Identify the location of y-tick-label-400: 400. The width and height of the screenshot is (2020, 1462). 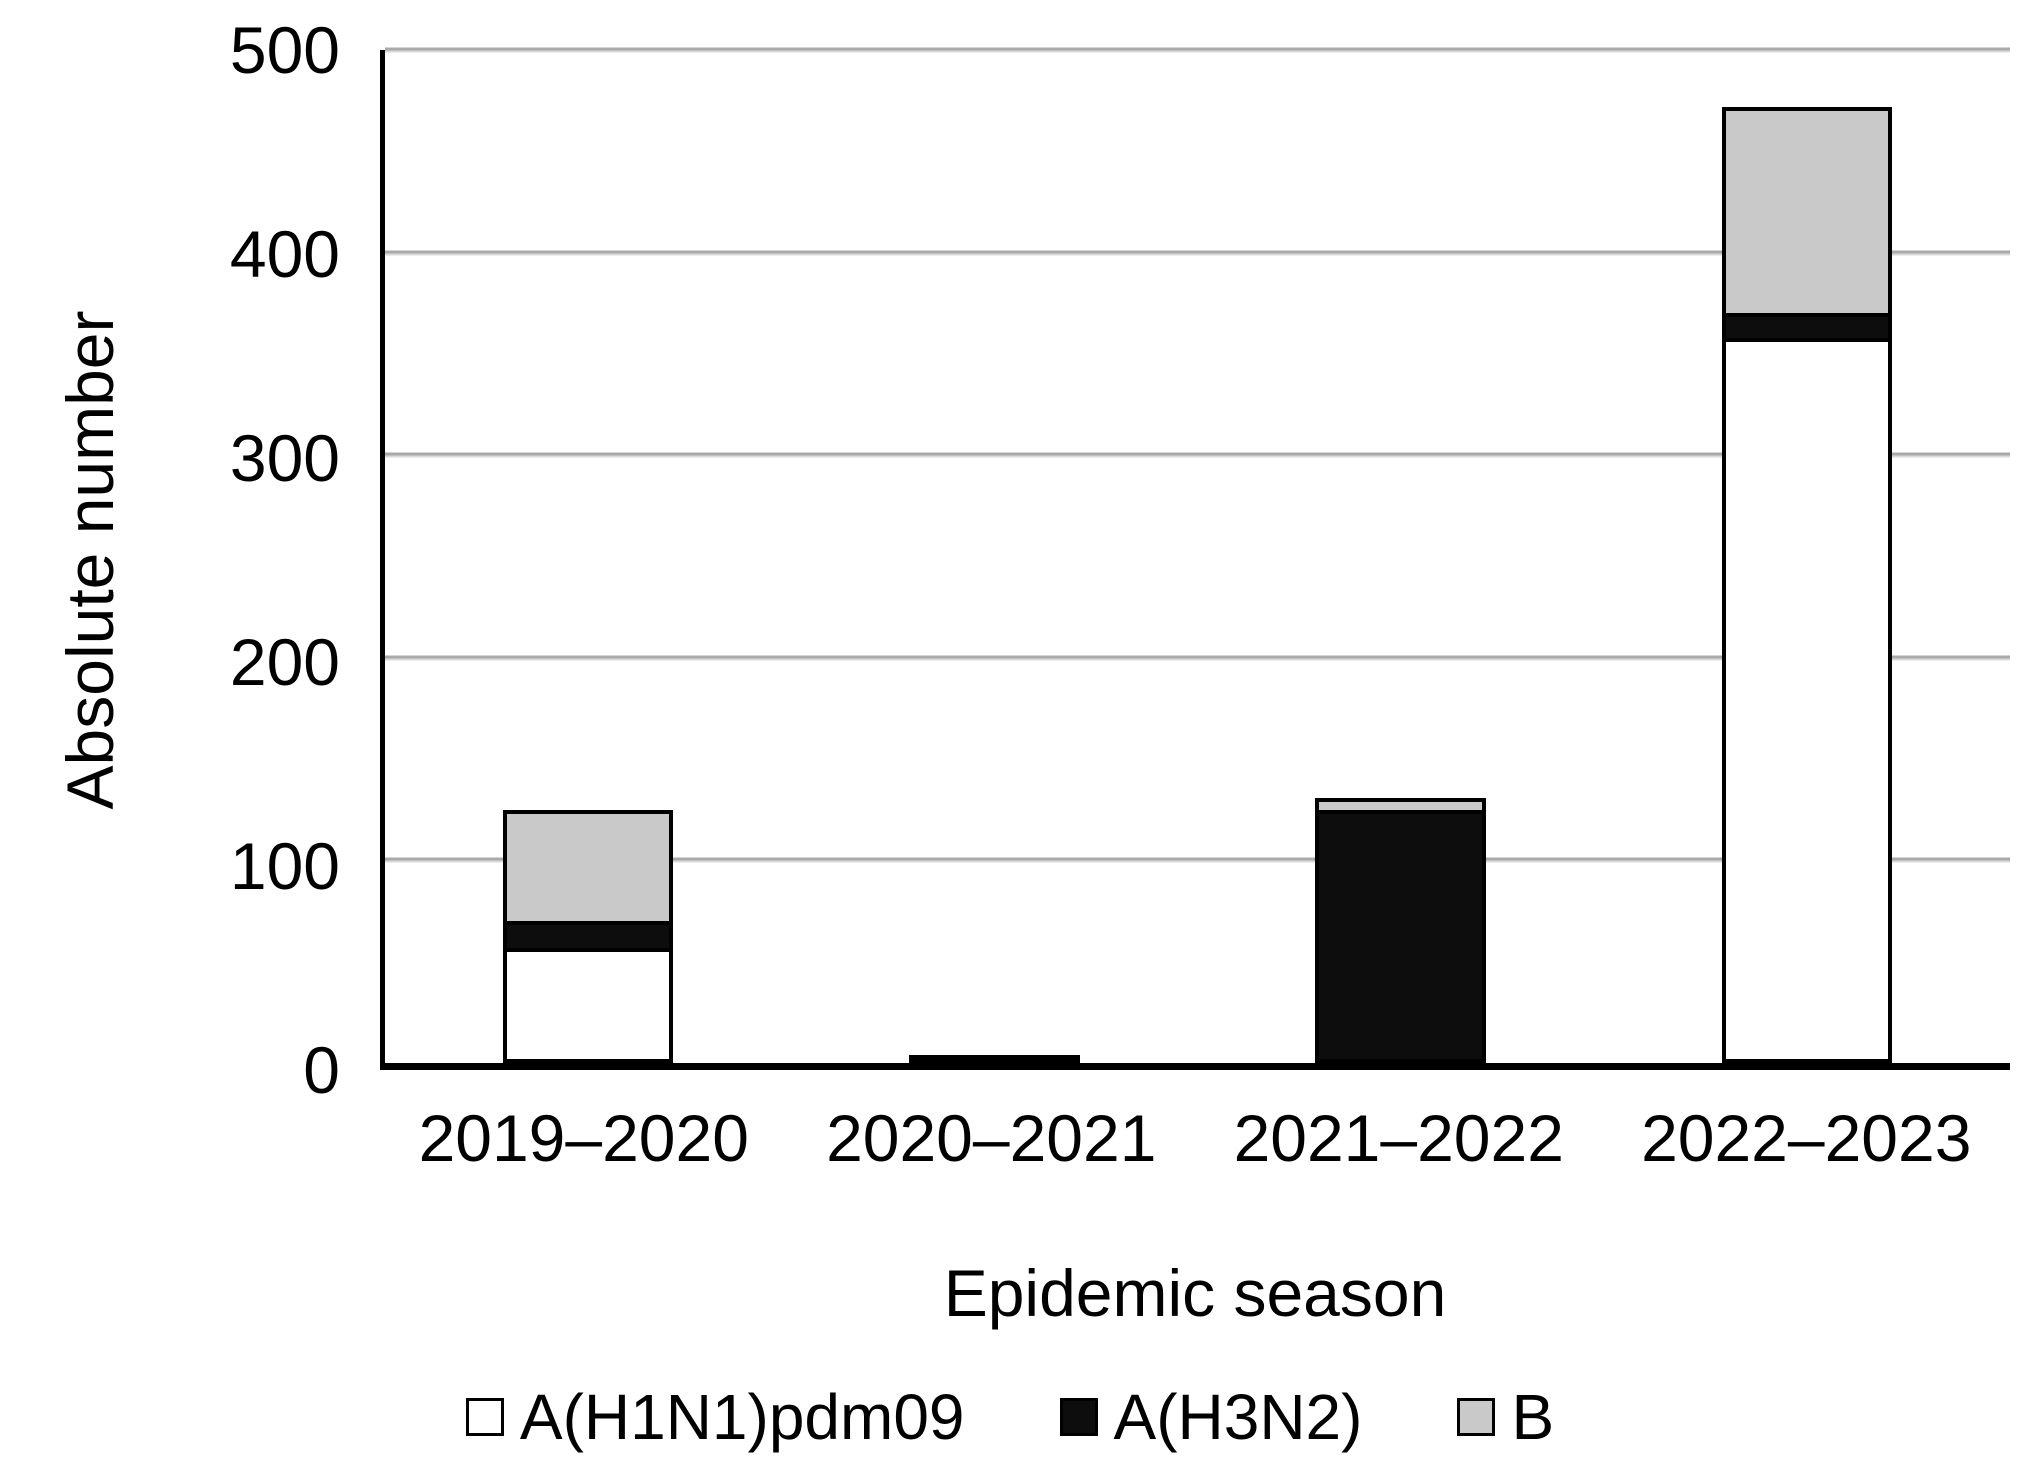
(284, 254).